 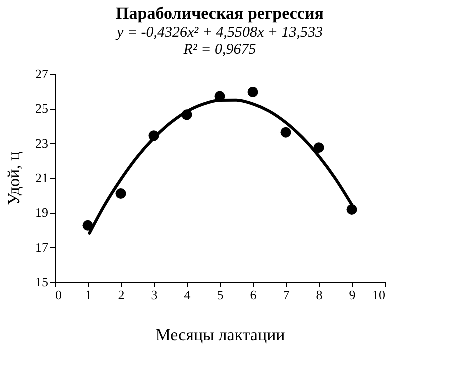 I want to click on y-tick-label: 19, so click(x=42, y=212).